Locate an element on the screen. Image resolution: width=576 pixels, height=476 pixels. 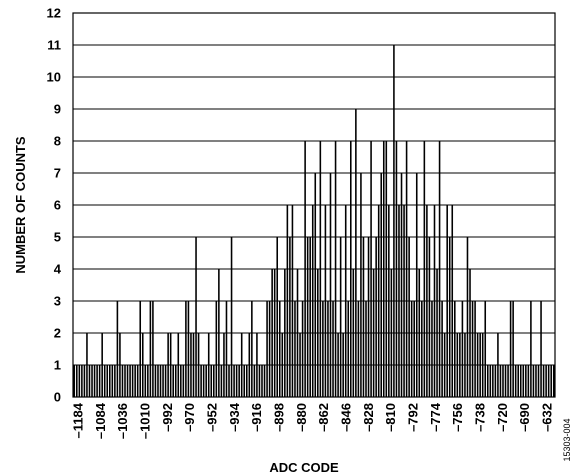
y-tick-label: 0 is located at coordinates (57, 397).